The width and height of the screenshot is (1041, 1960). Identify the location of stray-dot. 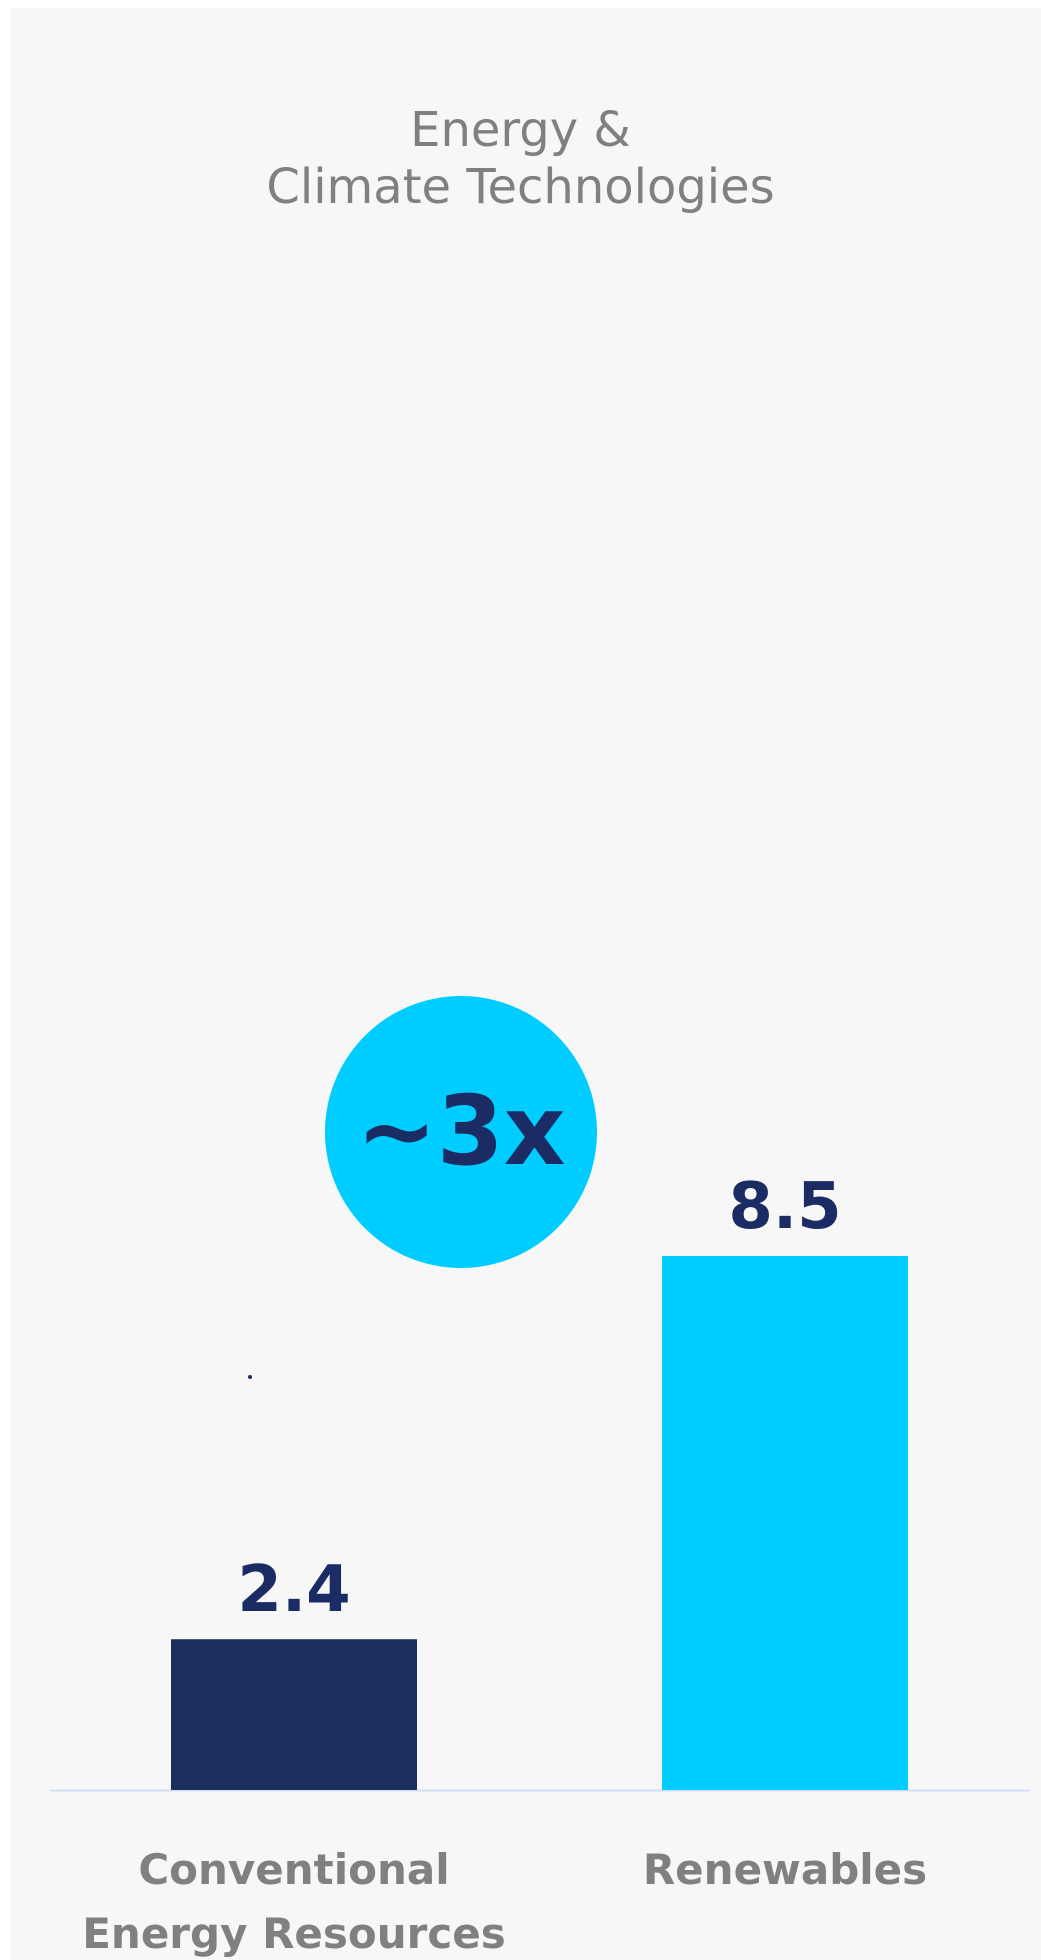
(250, 1377).